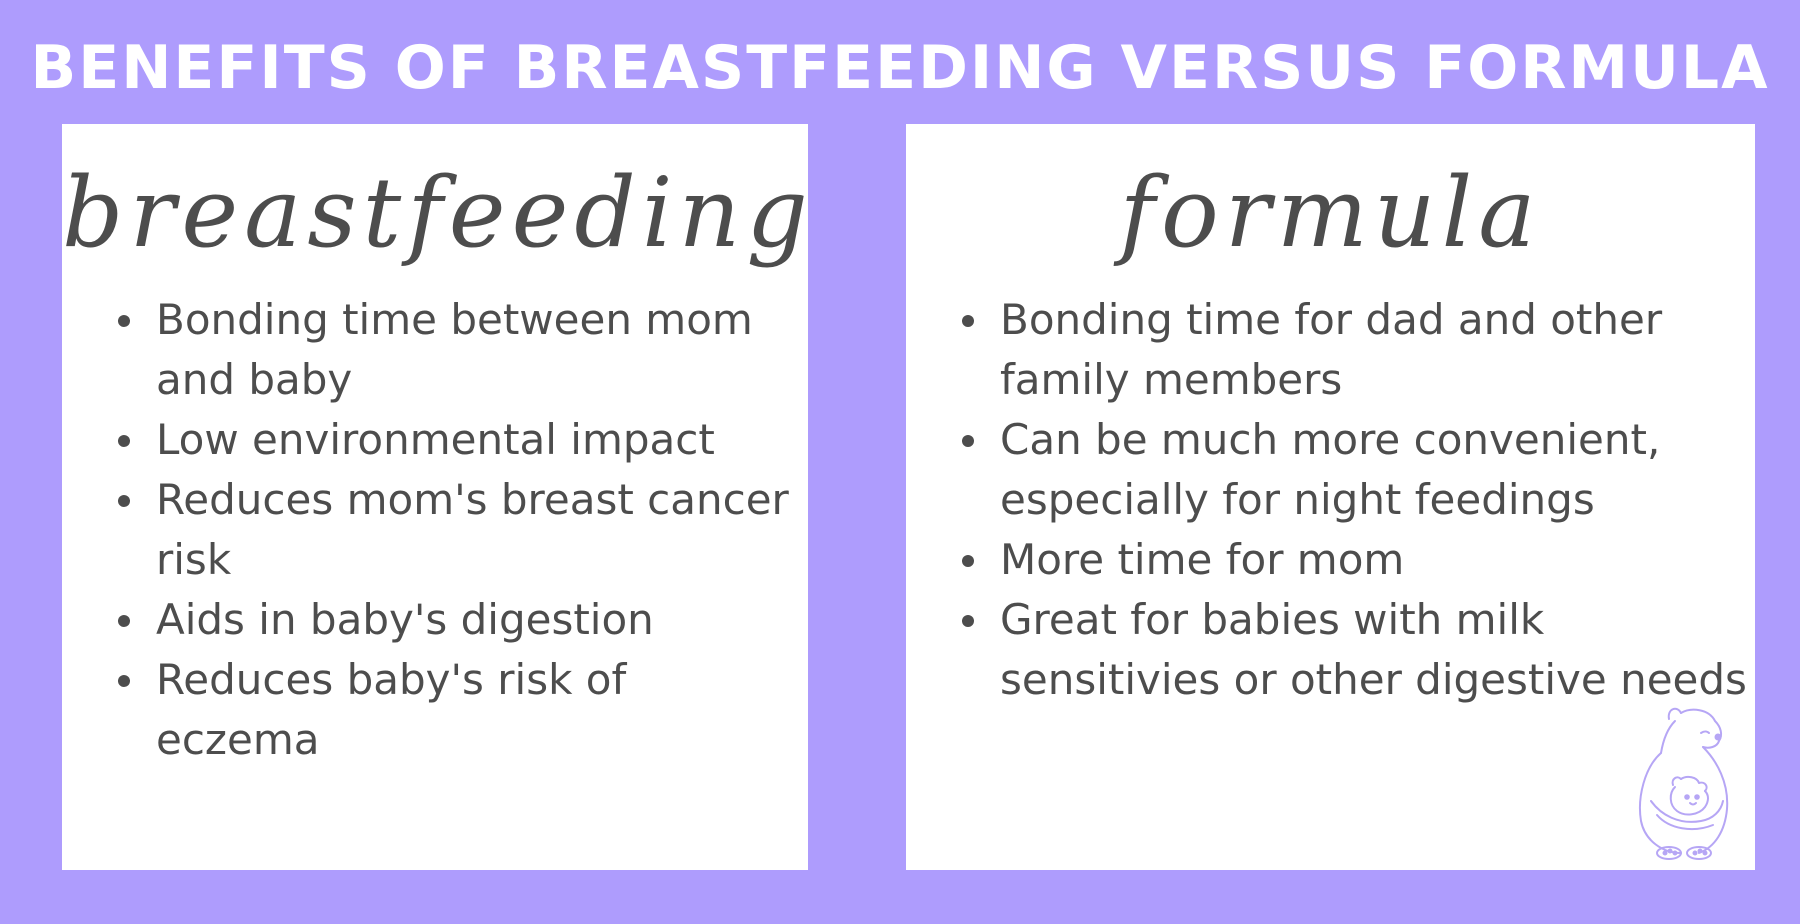 The height and width of the screenshot is (924, 1800). I want to click on bear-hugging-cub-icon, so click(1684, 783).